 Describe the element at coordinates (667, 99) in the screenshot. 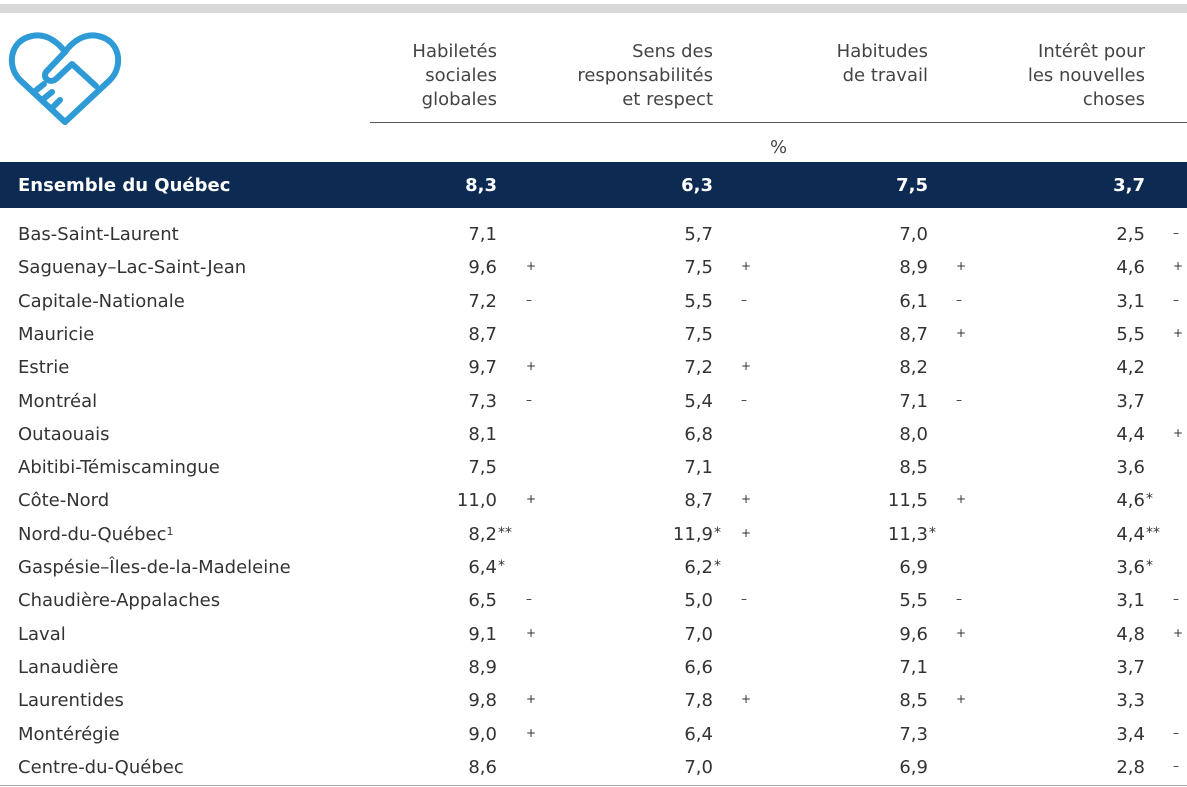

I see `column-header: et respect` at that location.